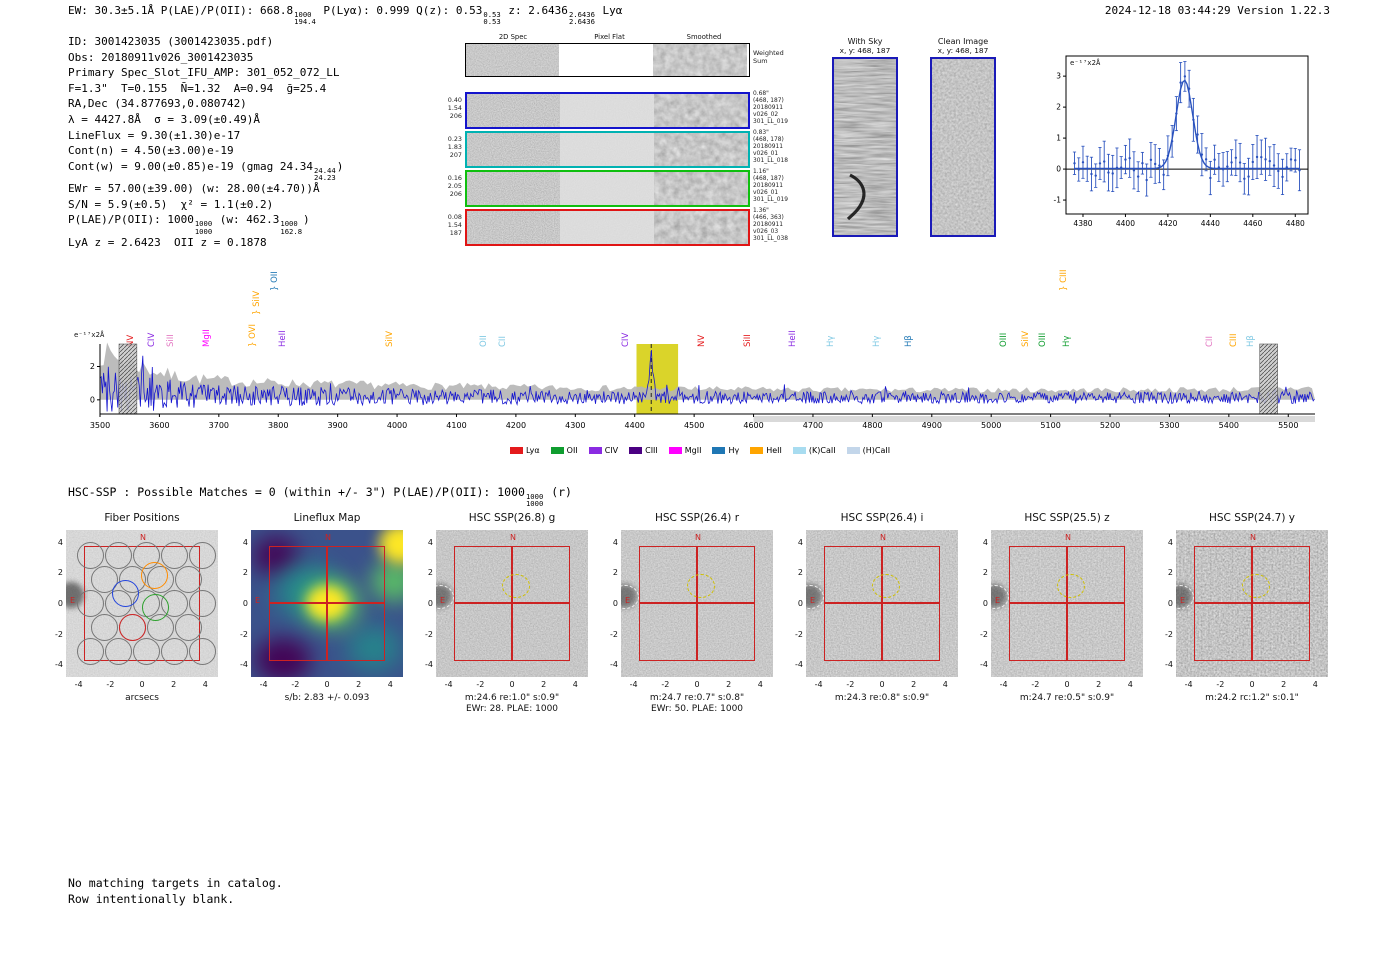  Describe the element at coordinates (92, 366) in the screenshot. I see `svg-text: 2` at that location.